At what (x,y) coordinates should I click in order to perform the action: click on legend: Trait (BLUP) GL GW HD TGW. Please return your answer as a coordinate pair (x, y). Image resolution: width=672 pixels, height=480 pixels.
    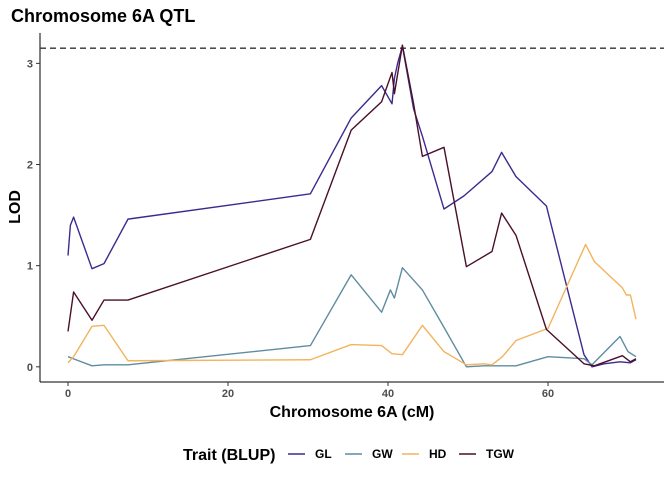
    Looking at the image, I should click on (349, 455).